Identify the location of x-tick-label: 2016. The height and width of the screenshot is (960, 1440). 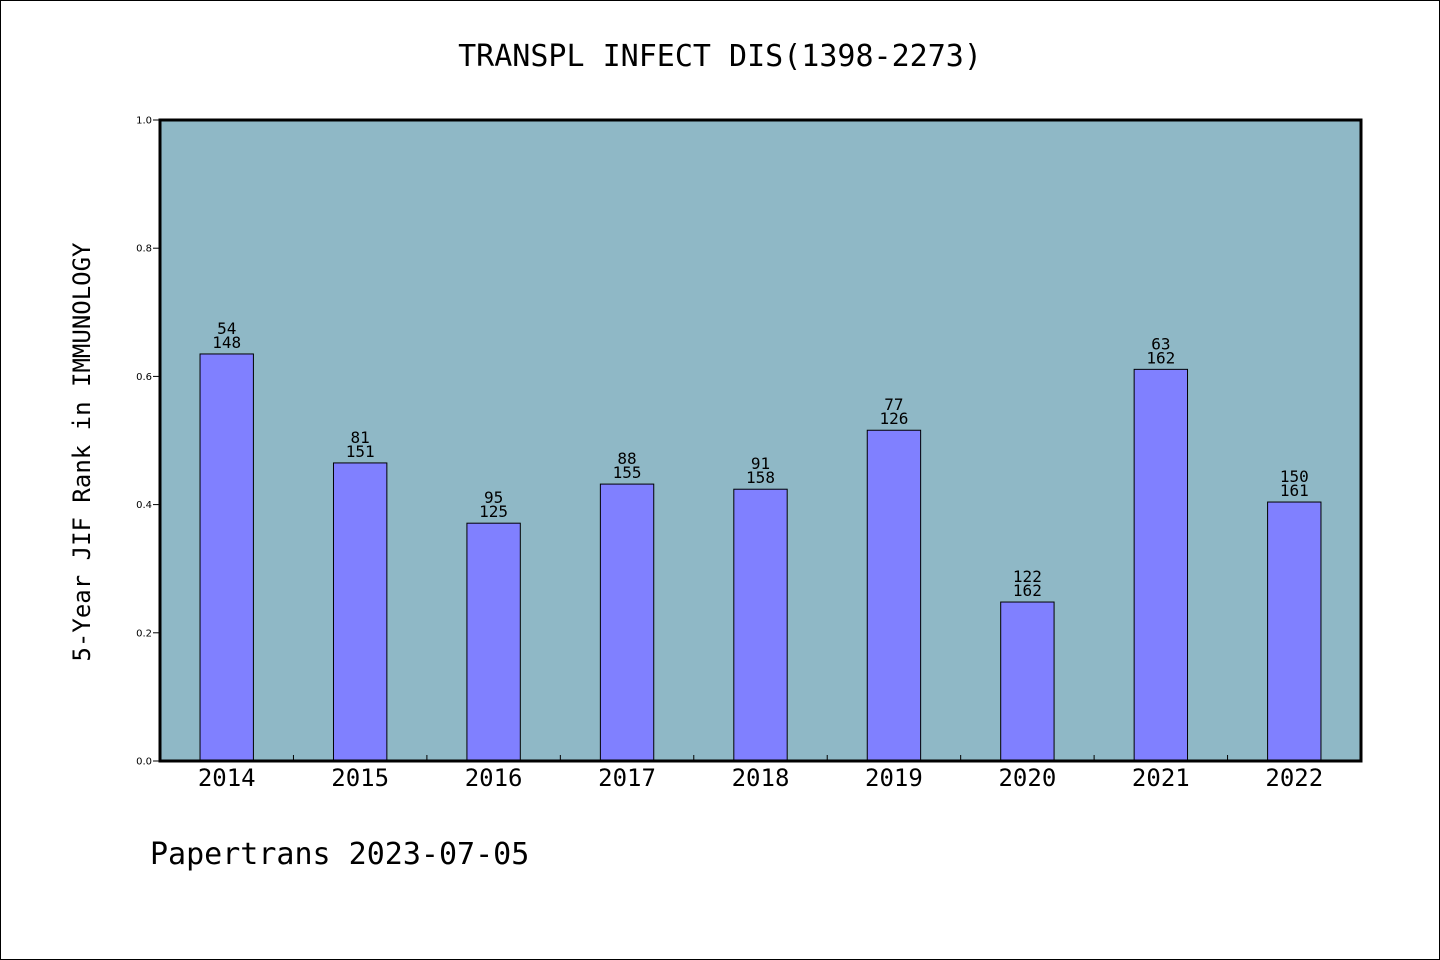
(494, 778).